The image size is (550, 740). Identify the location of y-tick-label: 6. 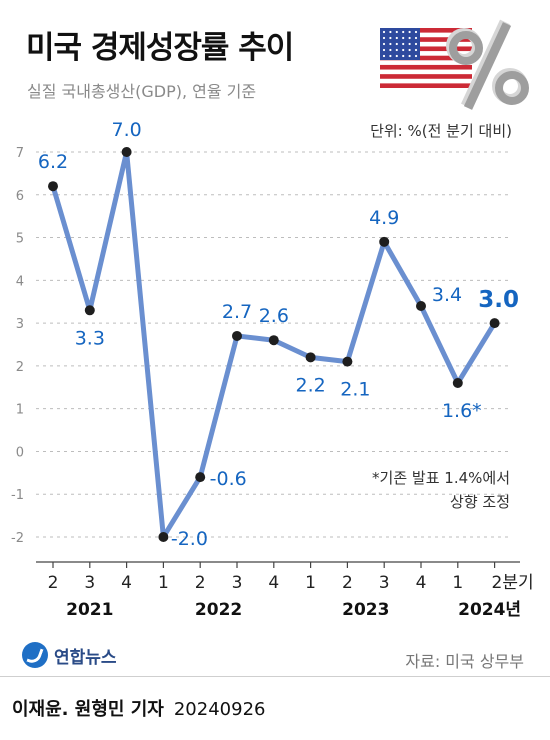
(20, 196).